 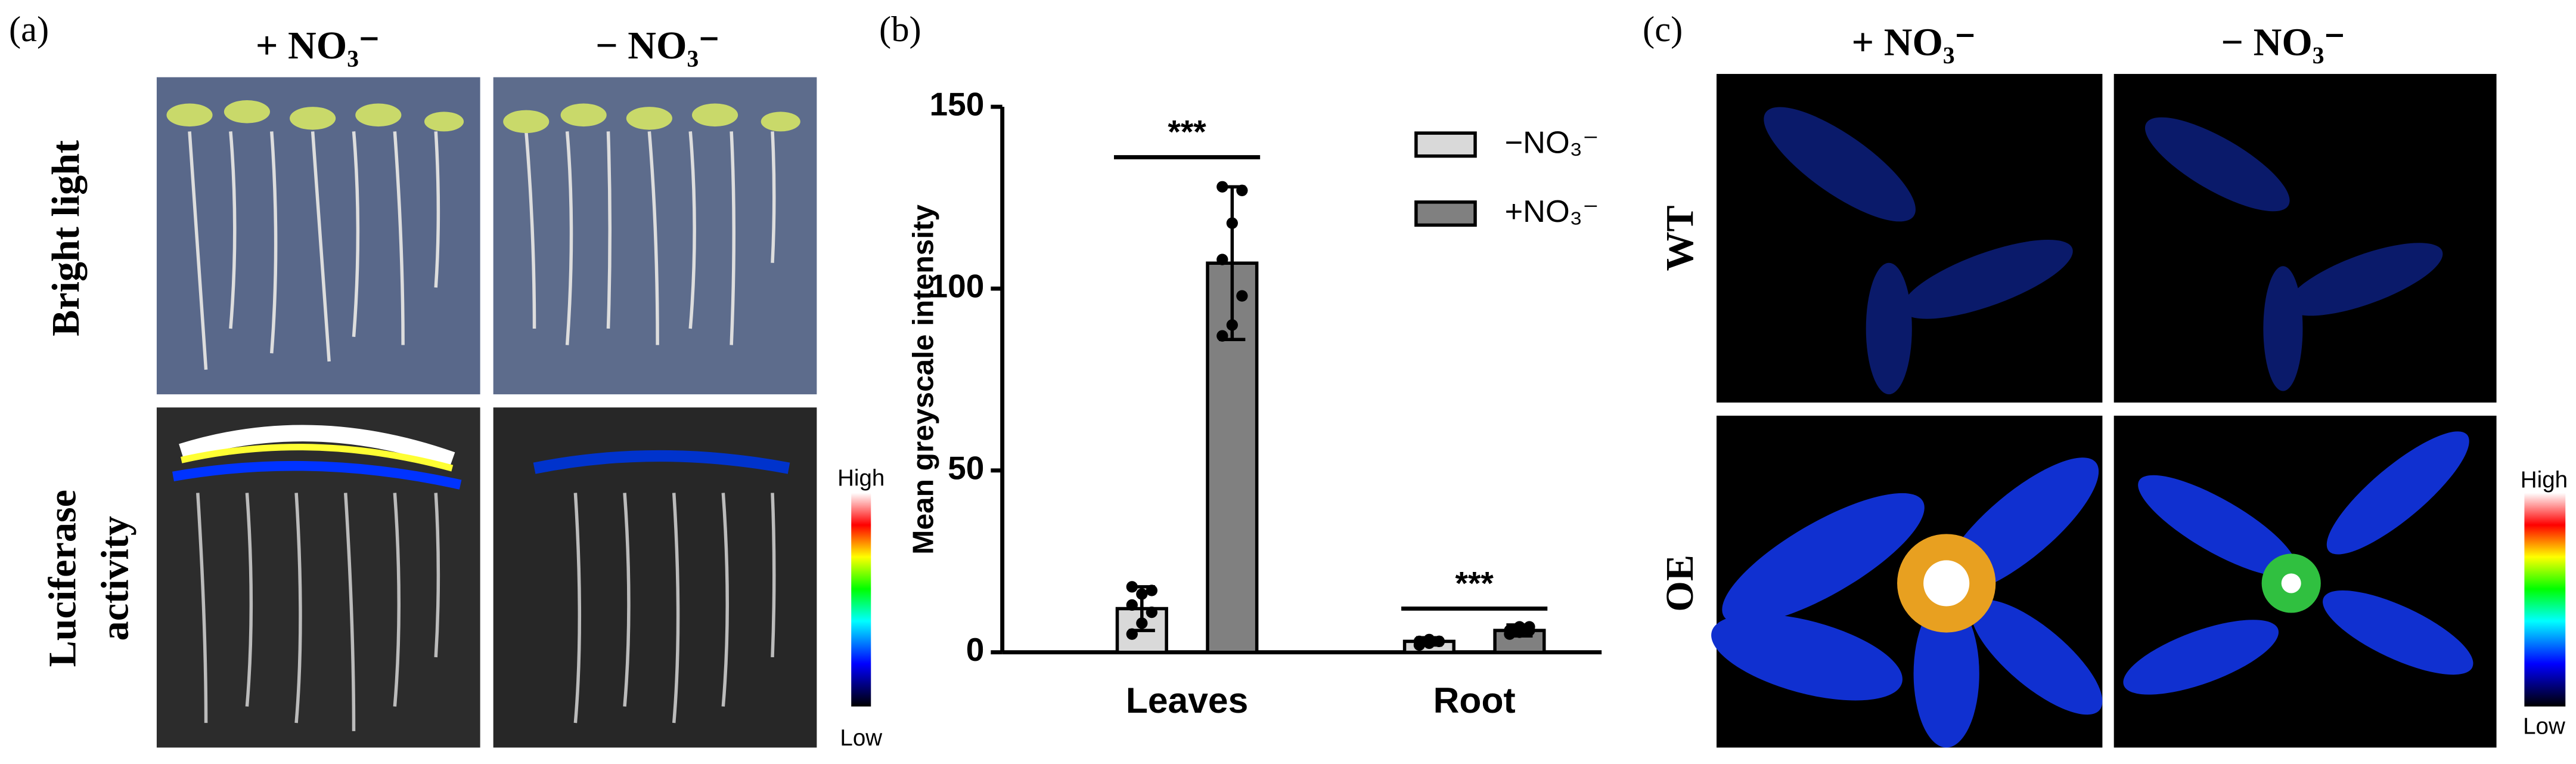 What do you see at coordinates (29, 30) in the screenshot?
I see `panel-label: (a)` at bounding box center [29, 30].